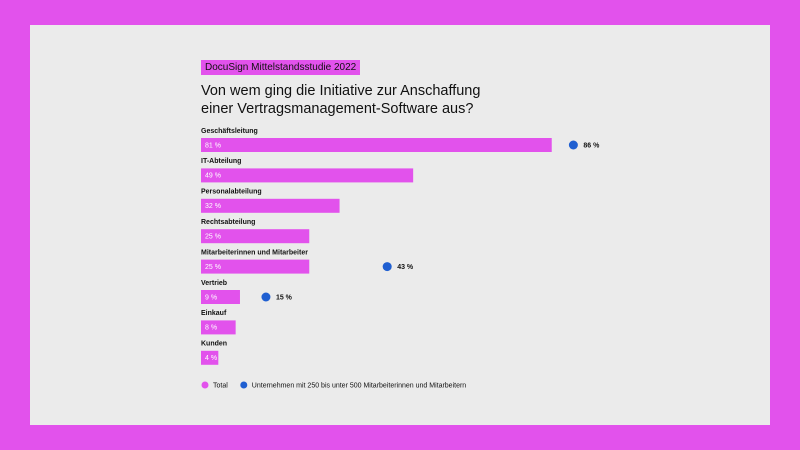  I want to click on category-label: Mitarbeiterinnen und Mitarbeiter, so click(254, 252).